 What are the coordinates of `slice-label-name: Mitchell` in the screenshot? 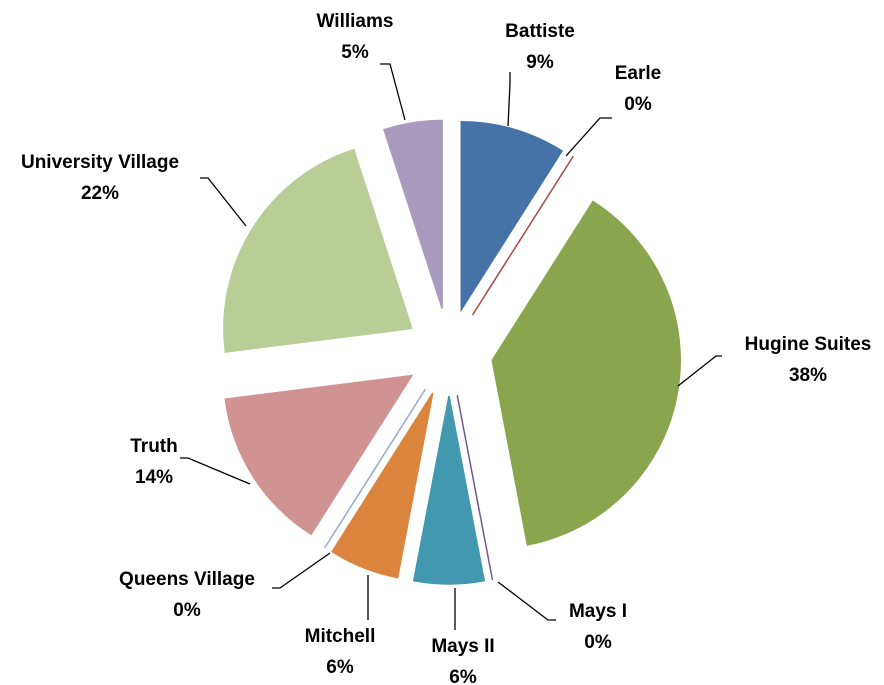 It's located at (340, 636).